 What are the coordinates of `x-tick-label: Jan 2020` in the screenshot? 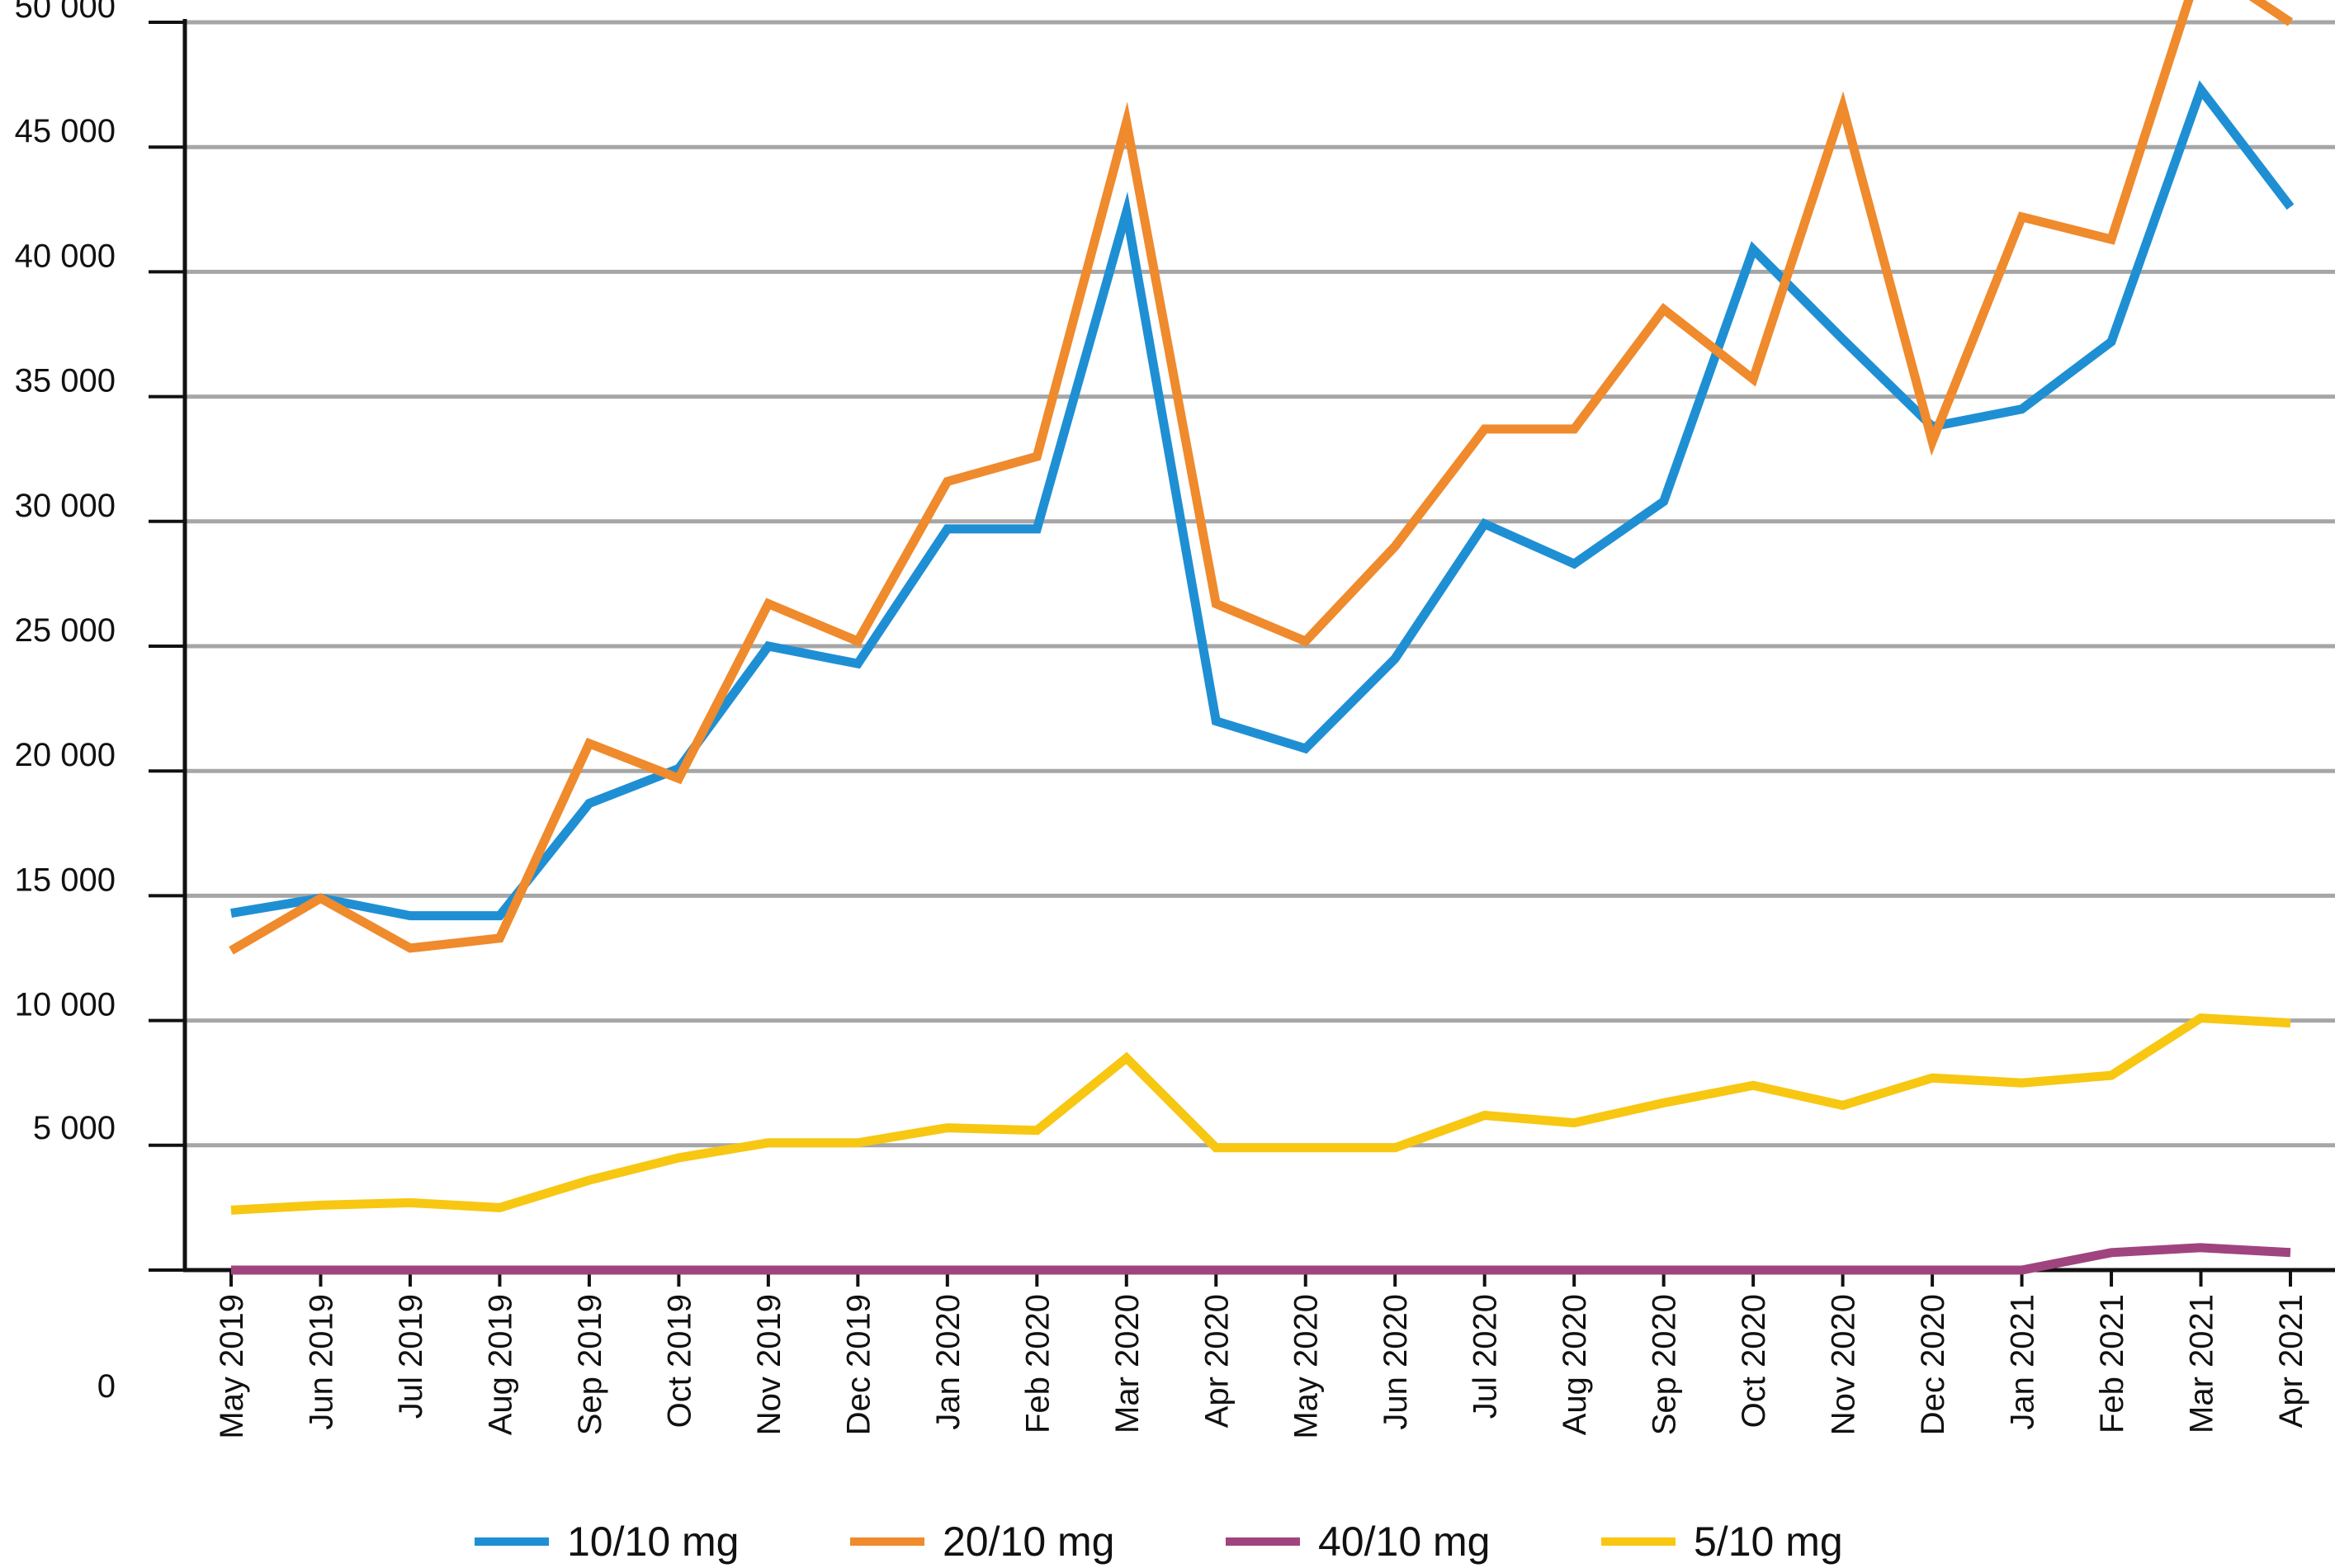 It's located at (948, 1362).